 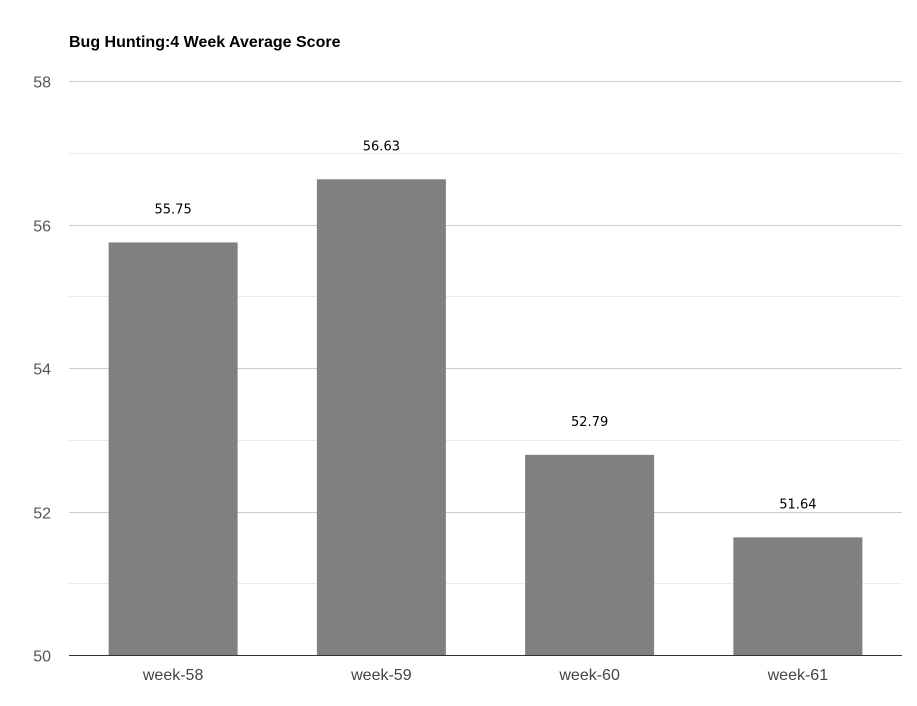 What do you see at coordinates (42, 227) in the screenshot?
I see `y-tick-label: 56` at bounding box center [42, 227].